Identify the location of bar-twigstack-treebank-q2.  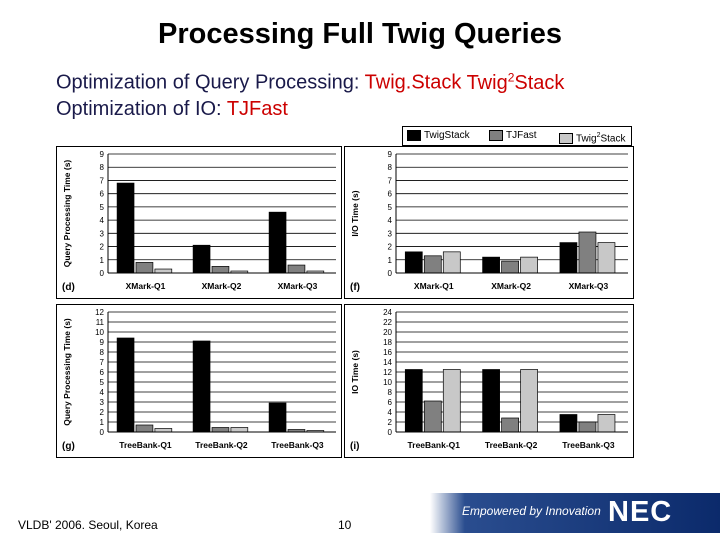
(491, 401).